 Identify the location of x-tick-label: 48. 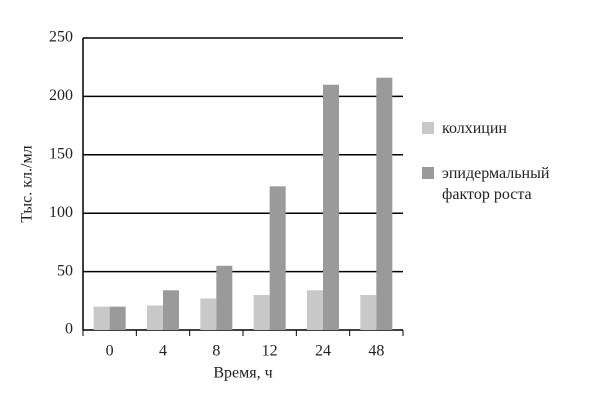
(376, 351).